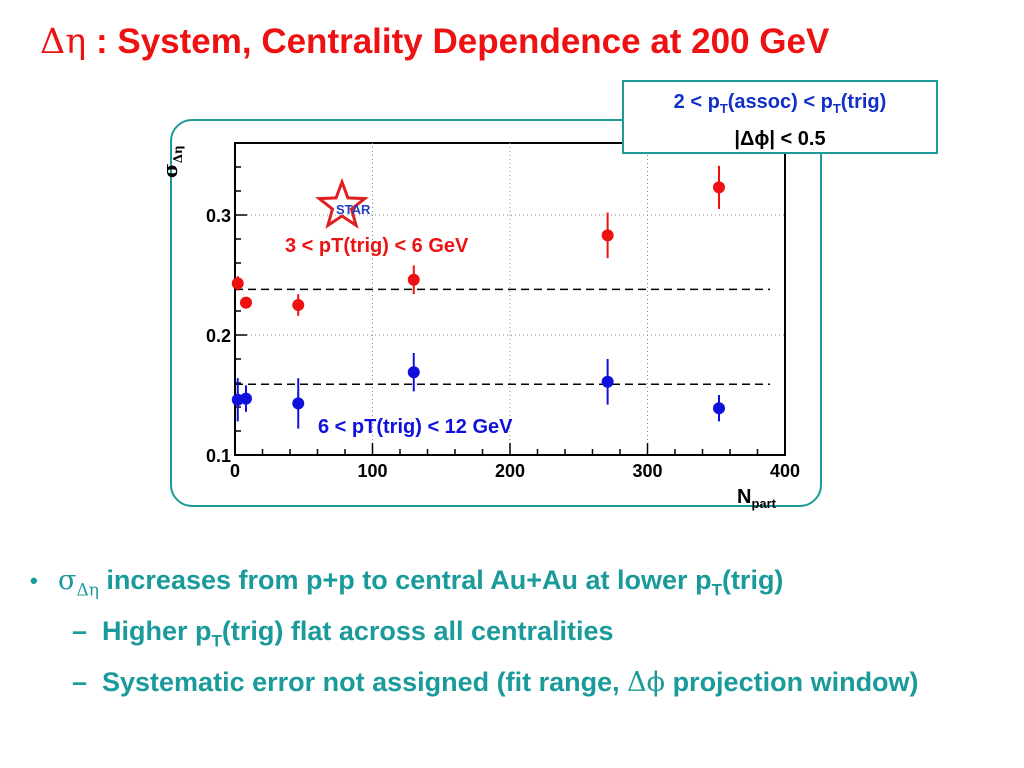 This screenshot has height=768, width=1024. What do you see at coordinates (235, 471) in the screenshot?
I see `x-tick-label: 0` at bounding box center [235, 471].